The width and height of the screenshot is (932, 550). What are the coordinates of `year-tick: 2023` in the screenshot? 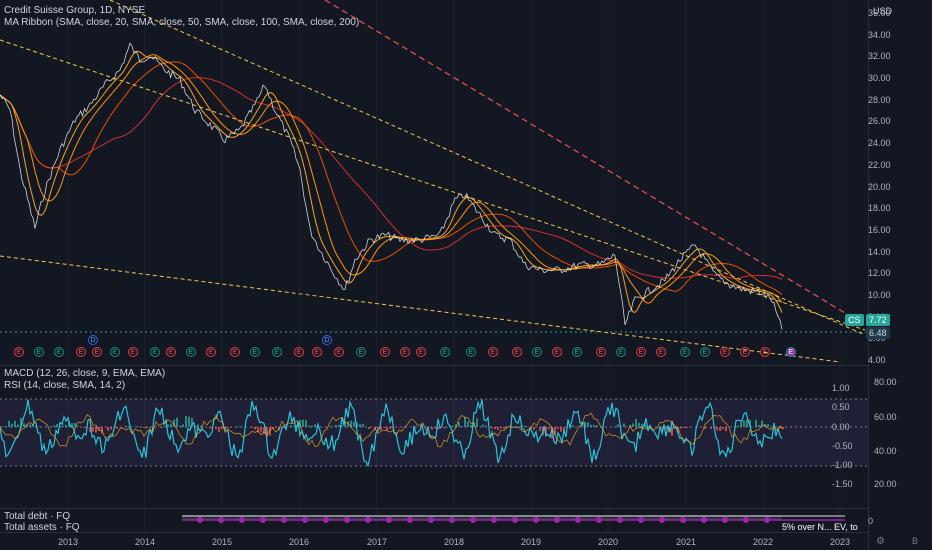 It's located at (840, 542).